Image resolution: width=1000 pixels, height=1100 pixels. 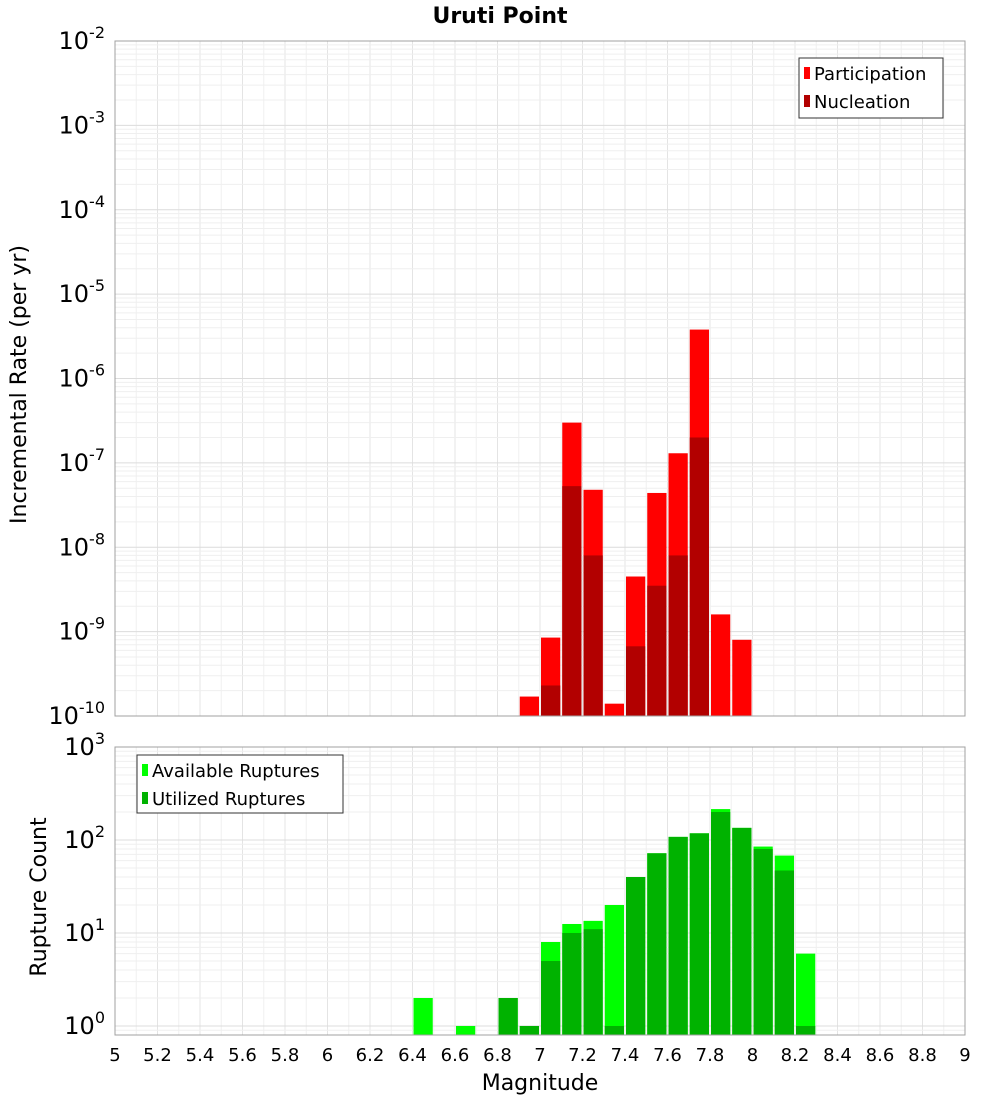 What do you see at coordinates (625, 1055) in the screenshot?
I see `x-tick-label: 7.4` at bounding box center [625, 1055].